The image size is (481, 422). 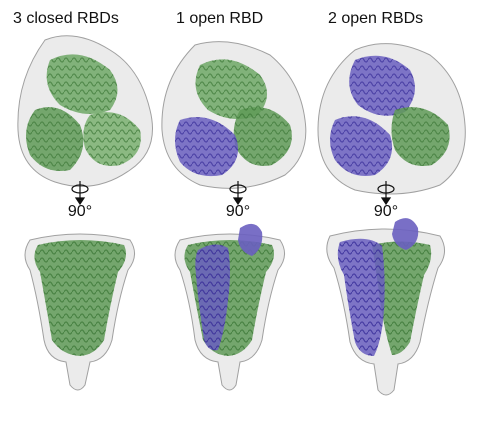 What do you see at coordinates (220, 18) in the screenshot?
I see `panel-title-one-open: 1 open RBD` at bounding box center [220, 18].